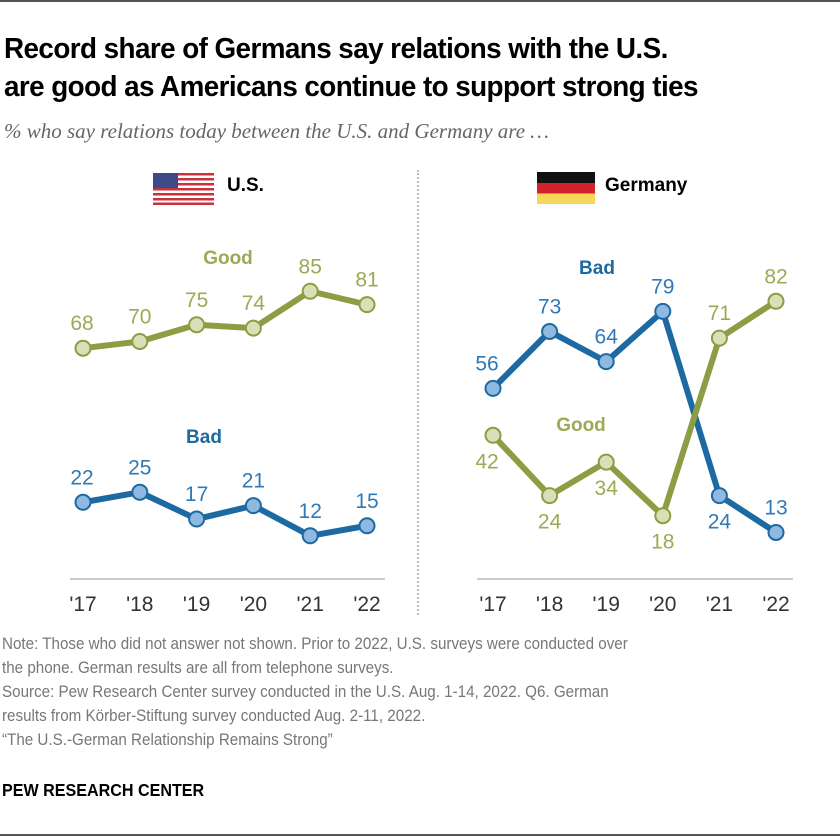 Image resolution: width=840 pixels, height=836 pixels. Describe the element at coordinates (775, 276) in the screenshot. I see `data-label-good: 82` at that location.